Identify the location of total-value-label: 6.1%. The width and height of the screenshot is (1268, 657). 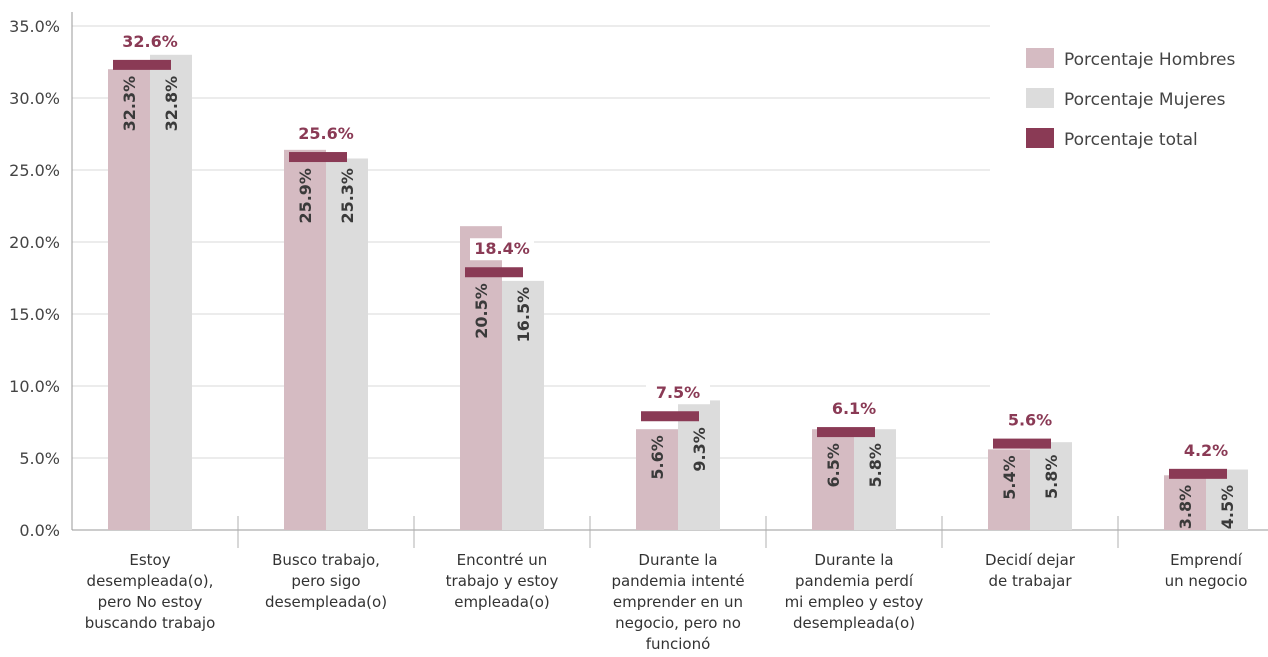
(854, 408).